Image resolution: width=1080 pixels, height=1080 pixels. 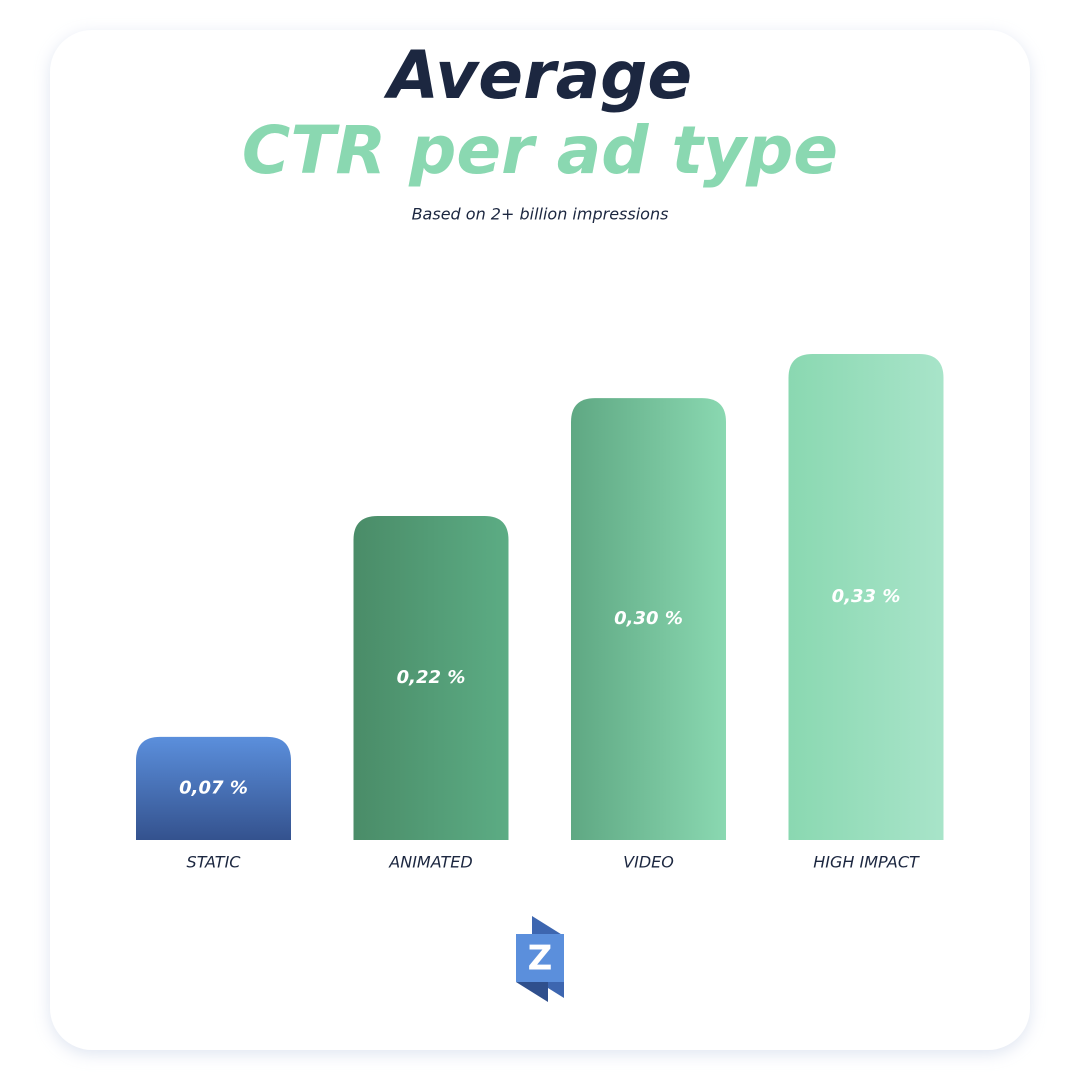 I want to click on value-label: 0,33 %, so click(x=866, y=596).